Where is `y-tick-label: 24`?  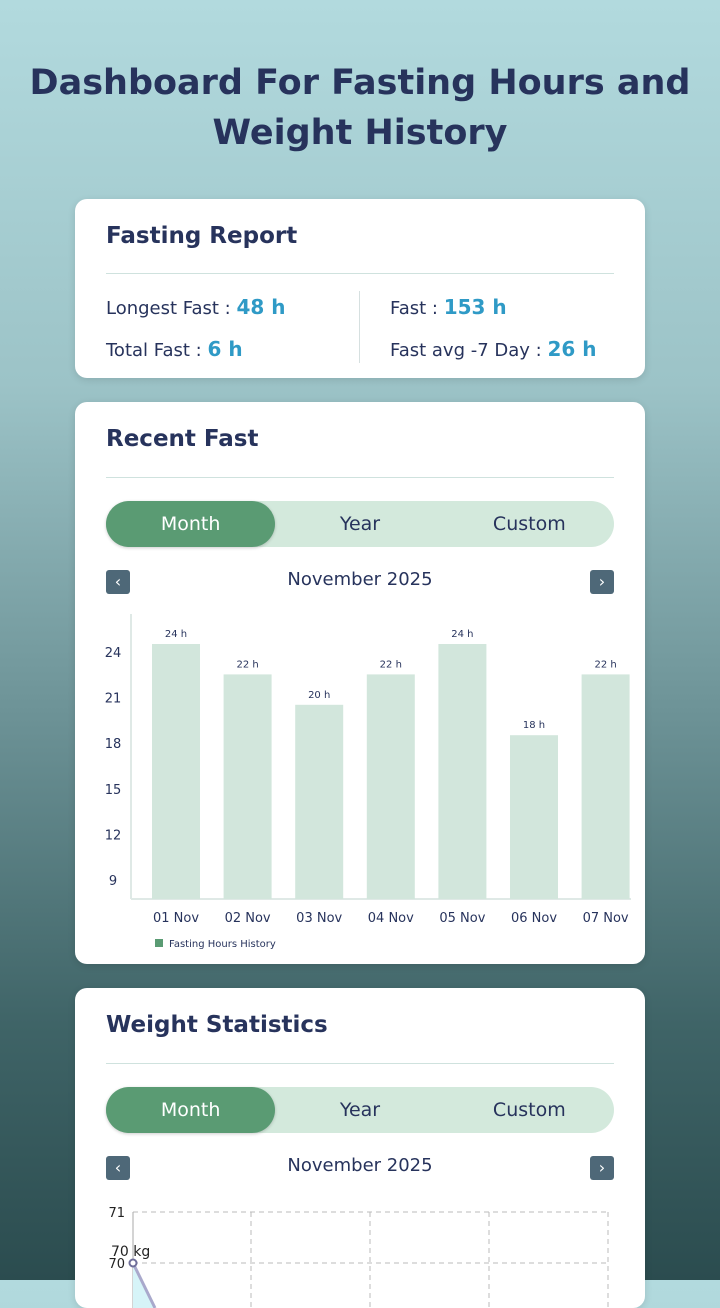 y-tick-label: 24 is located at coordinates (113, 653).